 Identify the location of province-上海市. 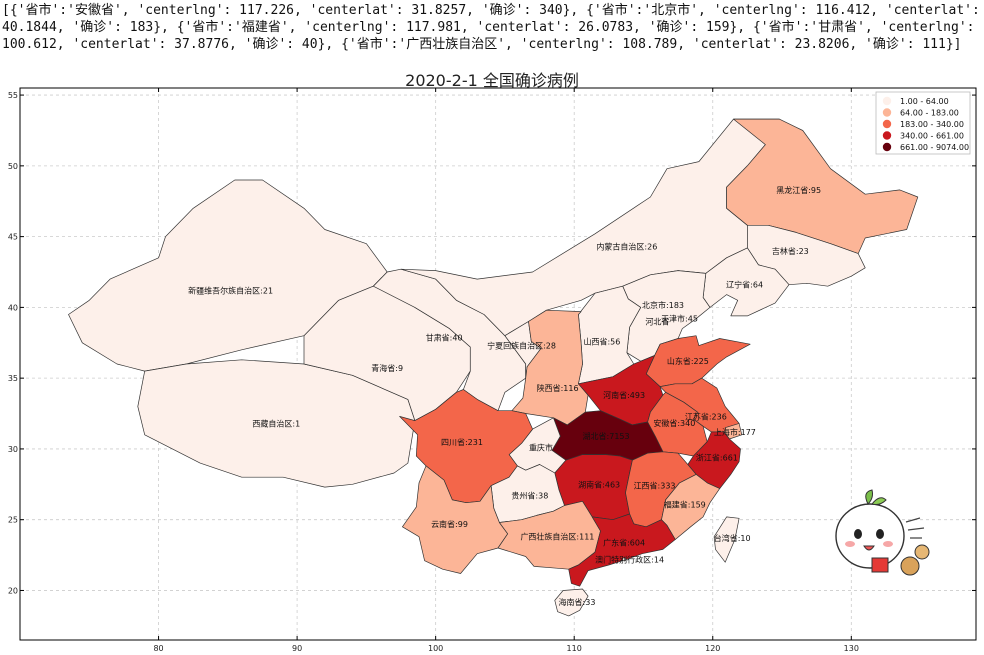
(733, 431).